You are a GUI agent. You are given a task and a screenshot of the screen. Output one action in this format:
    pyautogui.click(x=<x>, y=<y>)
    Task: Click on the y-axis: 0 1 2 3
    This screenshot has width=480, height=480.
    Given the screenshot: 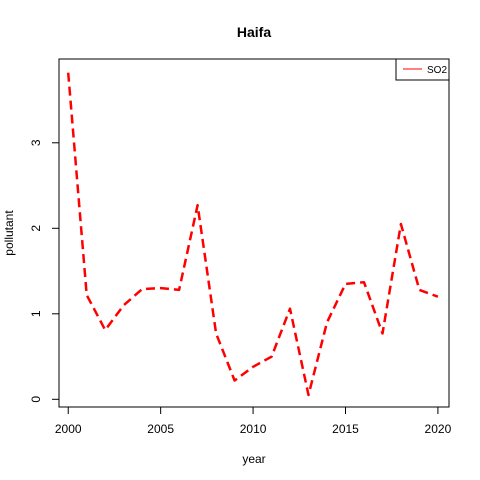 What is the action you would take?
    pyautogui.click(x=44, y=271)
    